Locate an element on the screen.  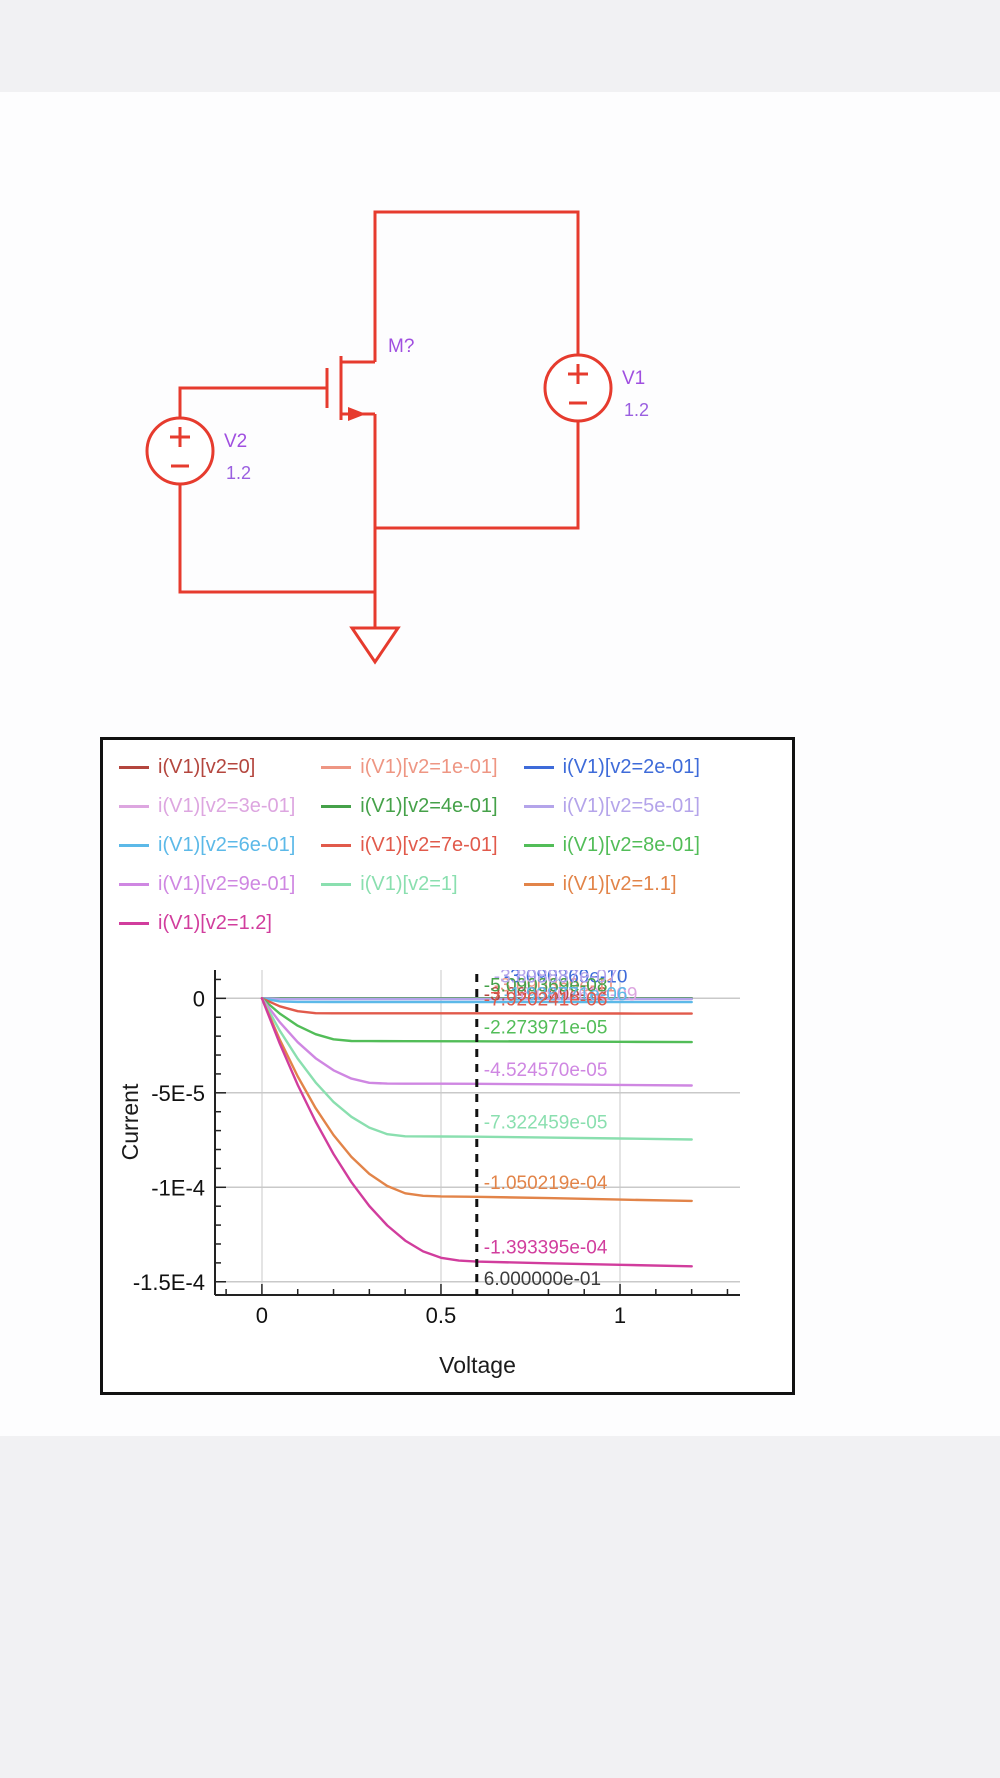
v2-value-label: 1.2 is located at coordinates (238, 473).